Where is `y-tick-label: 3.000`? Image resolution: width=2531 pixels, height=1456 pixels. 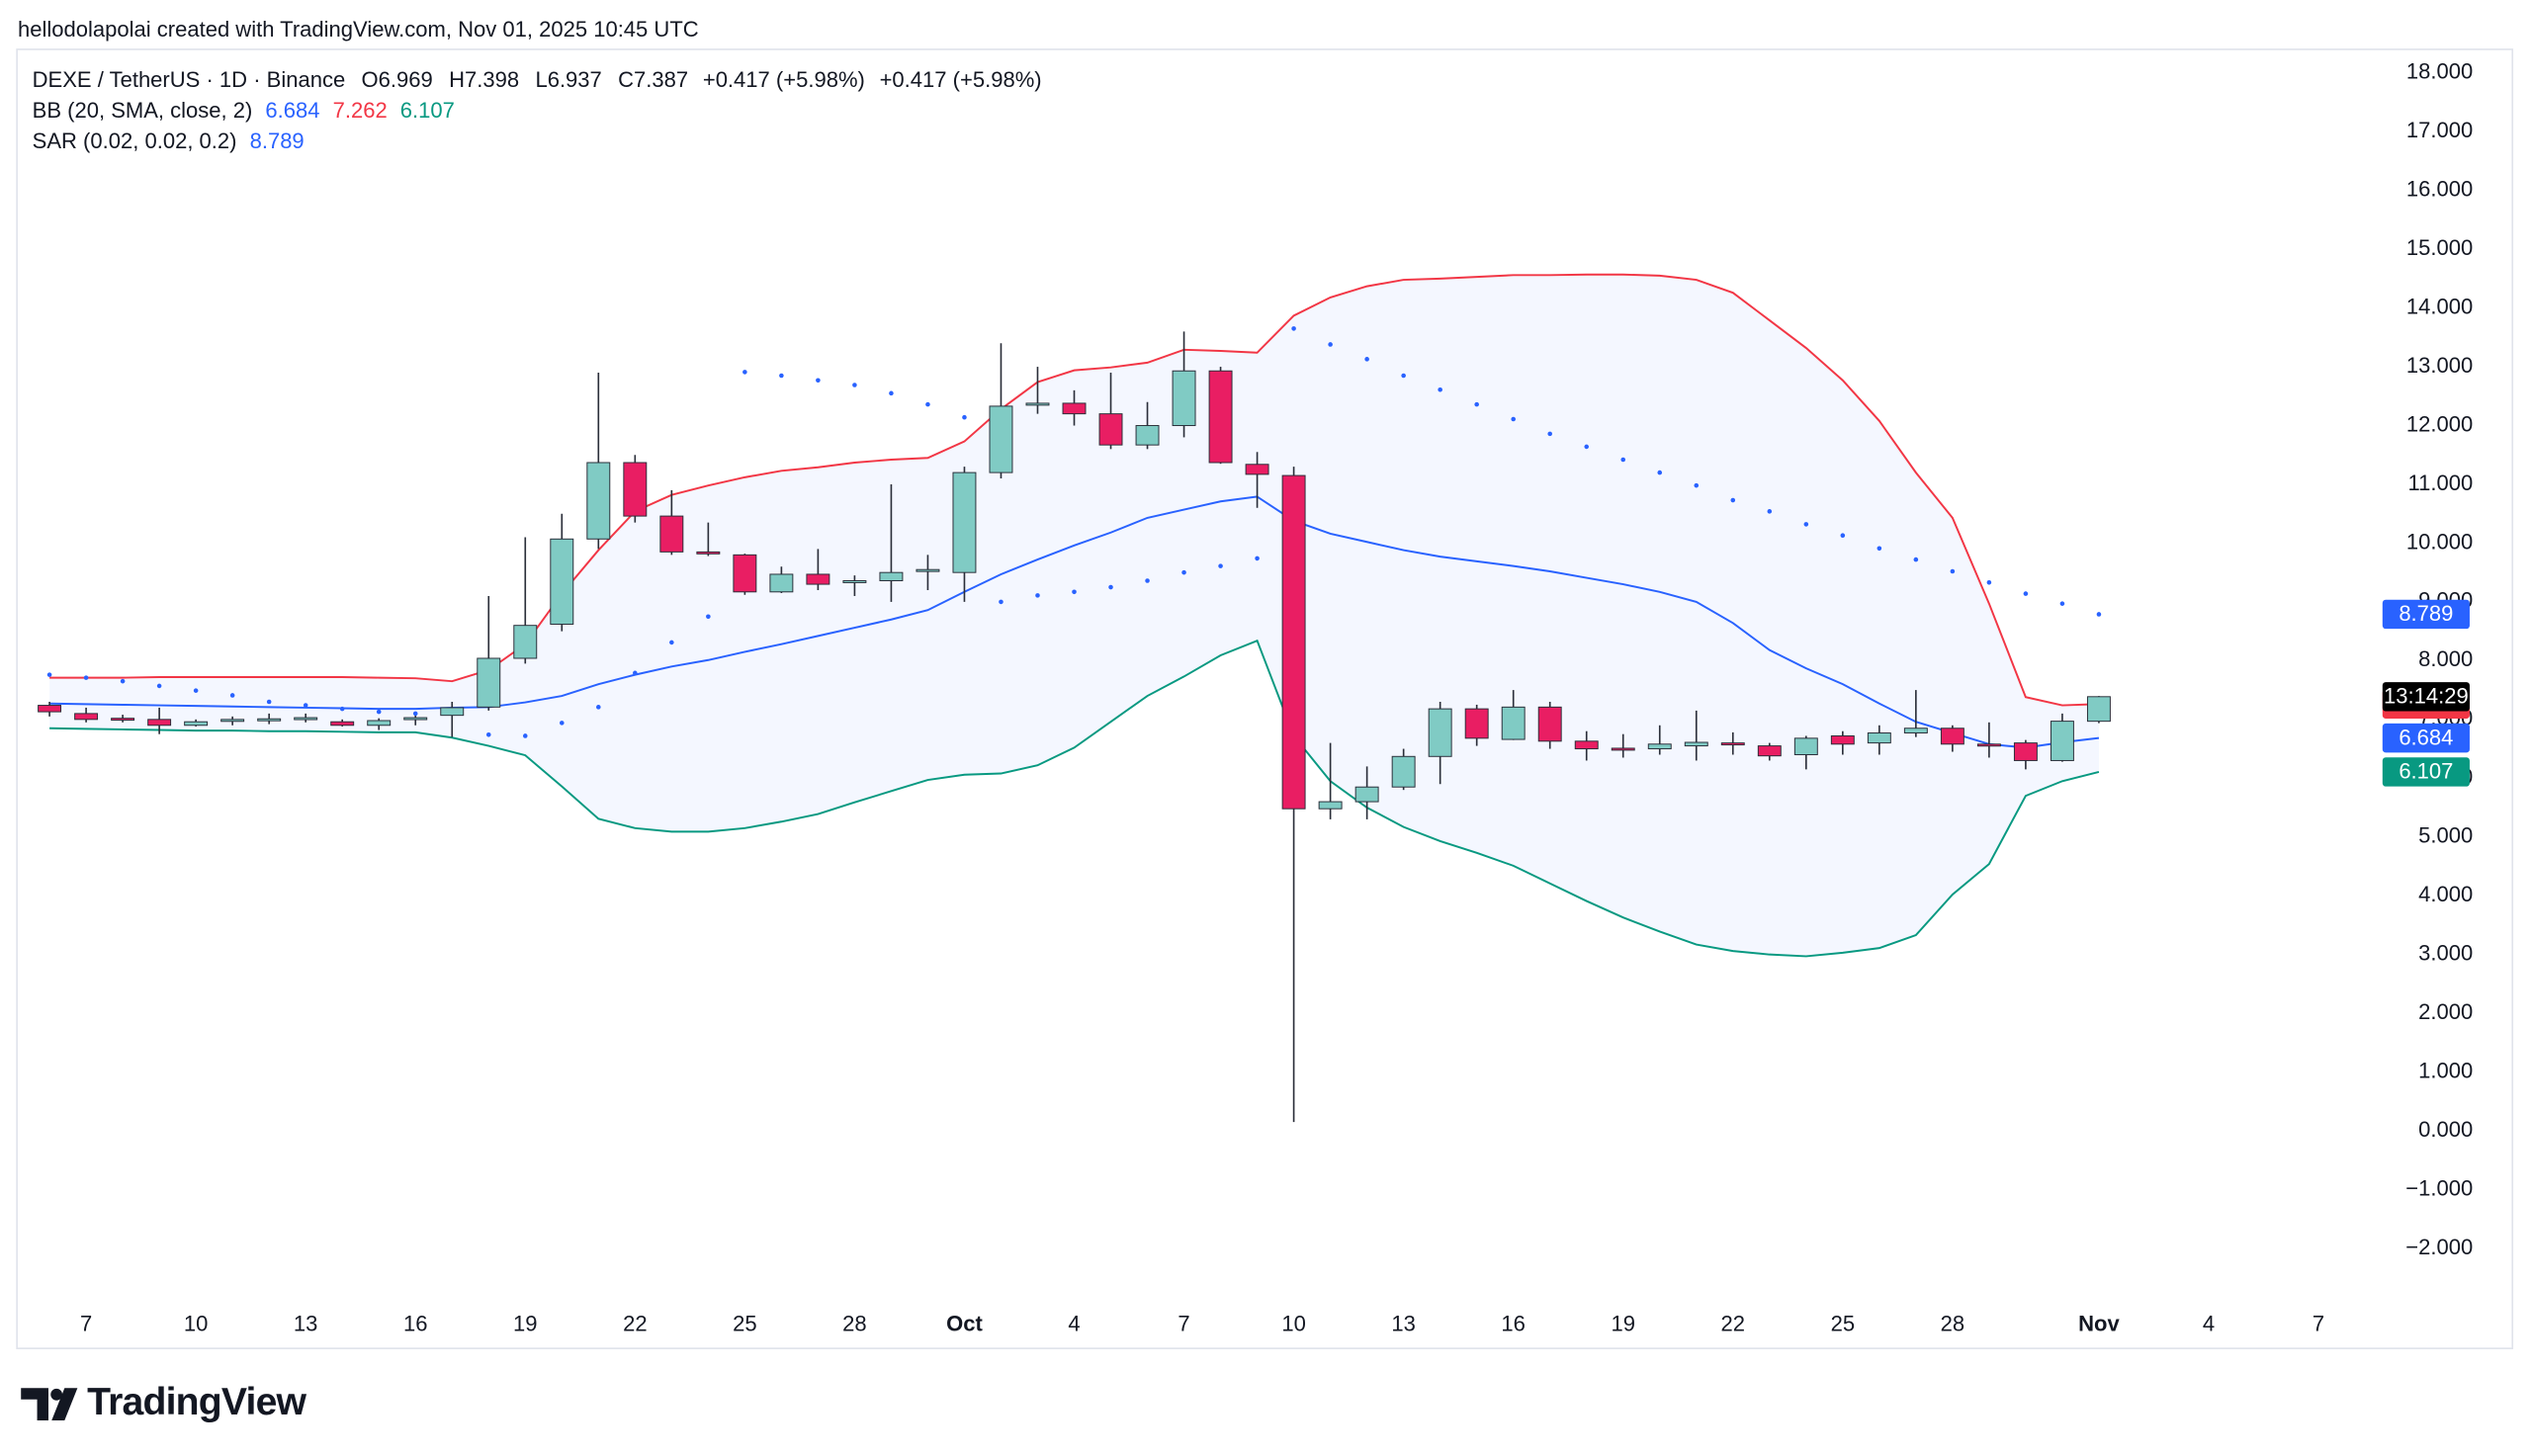
y-tick-label: 3.000 is located at coordinates (2445, 952).